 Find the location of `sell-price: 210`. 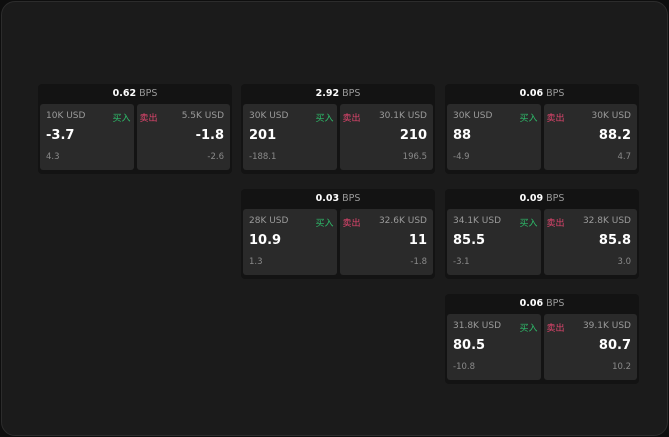

sell-price: 210 is located at coordinates (413, 135).